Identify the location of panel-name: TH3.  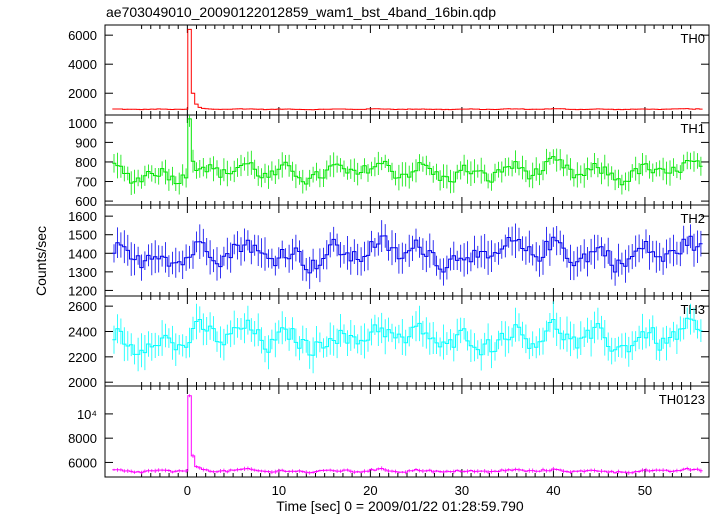
(692, 309).